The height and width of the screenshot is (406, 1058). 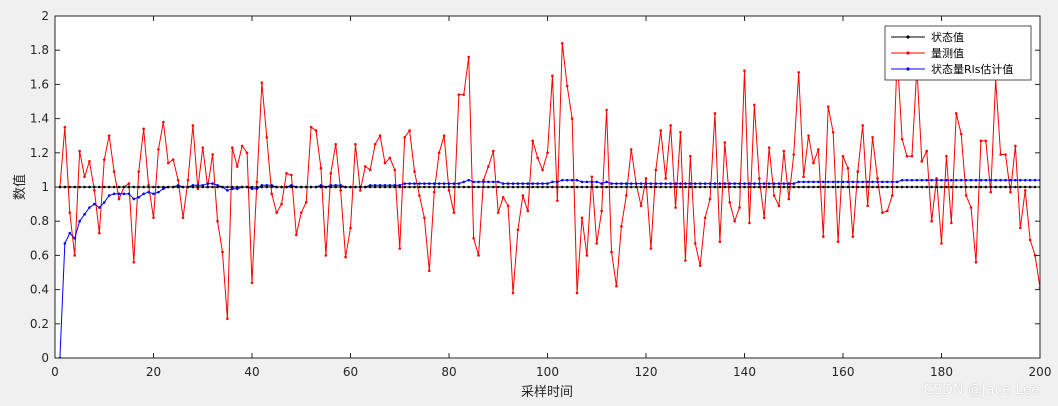 I want to click on legend-marker, so click(x=908, y=53).